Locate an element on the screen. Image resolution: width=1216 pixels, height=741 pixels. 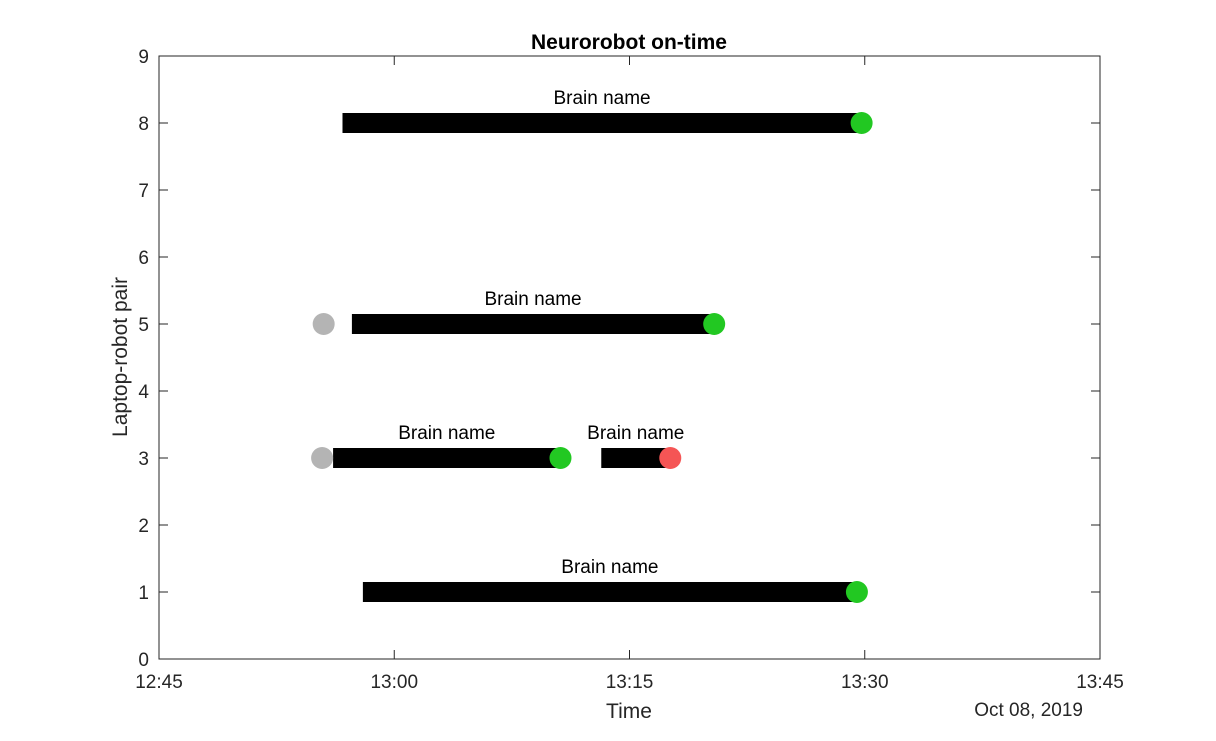
y-tick-label: 7 is located at coordinates (143, 191).